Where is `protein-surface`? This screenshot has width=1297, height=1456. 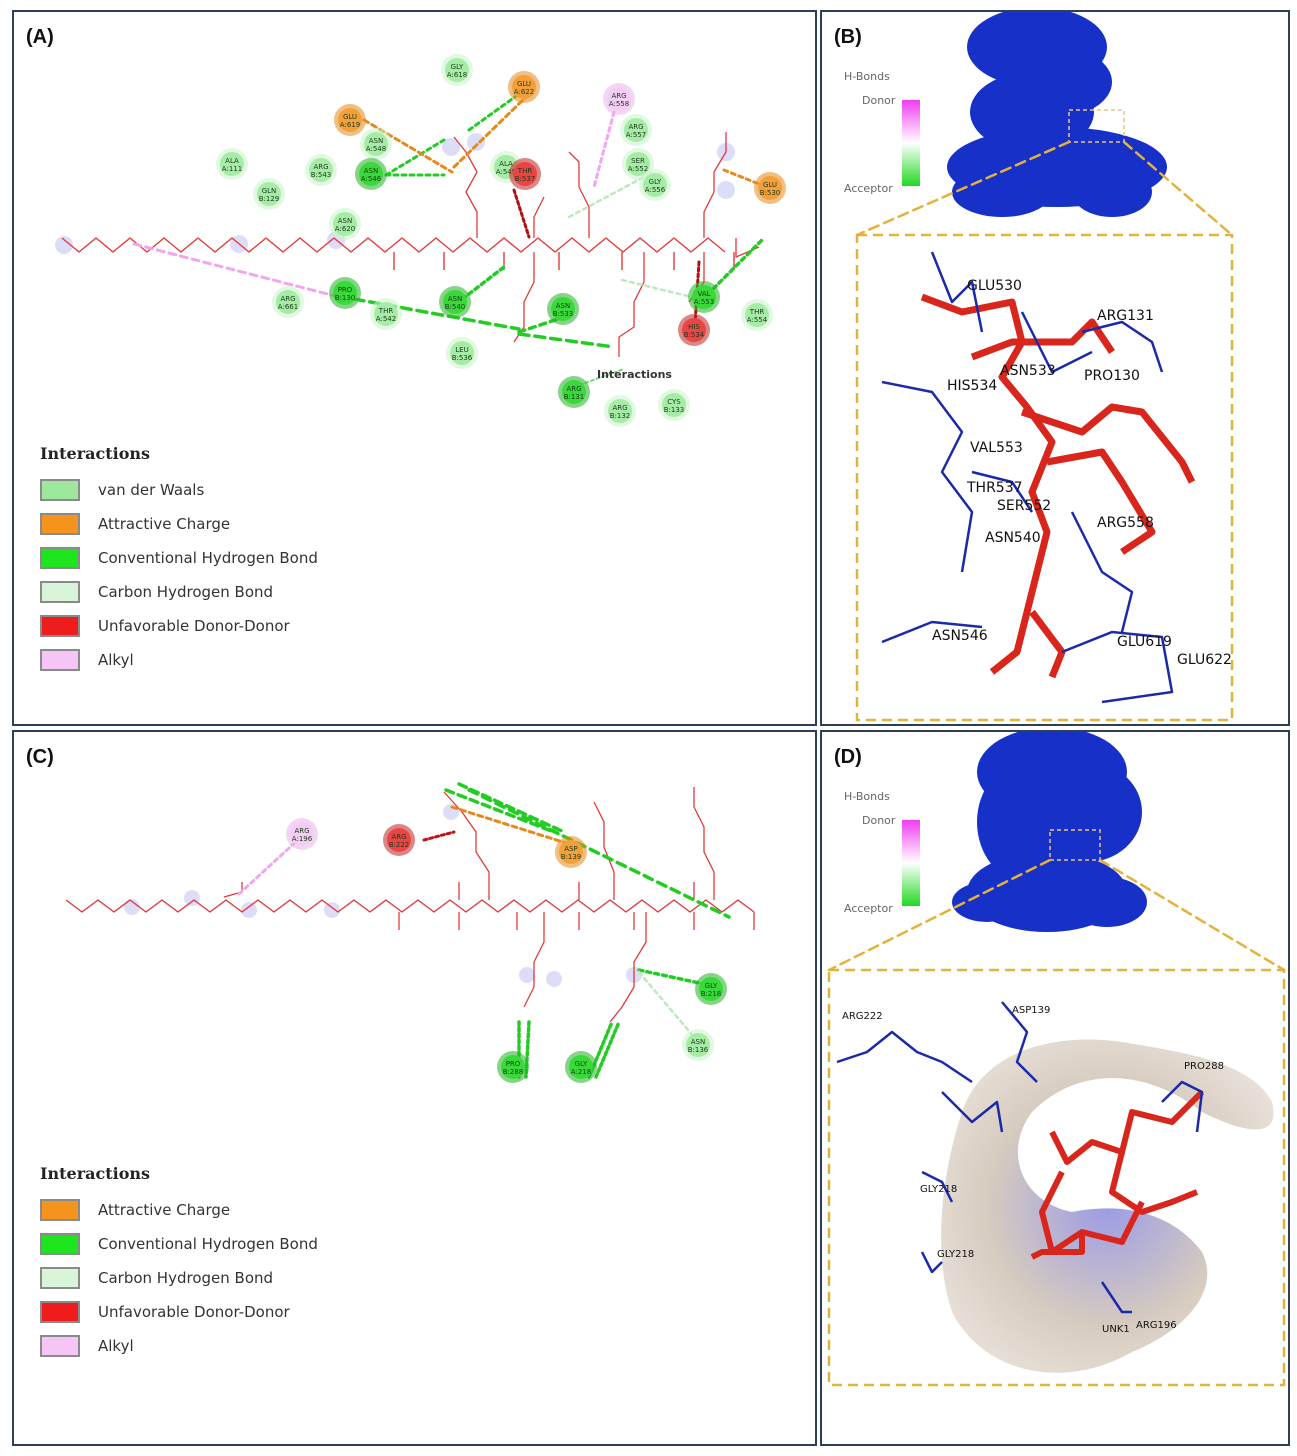 protein-surface is located at coordinates (1057, 114).